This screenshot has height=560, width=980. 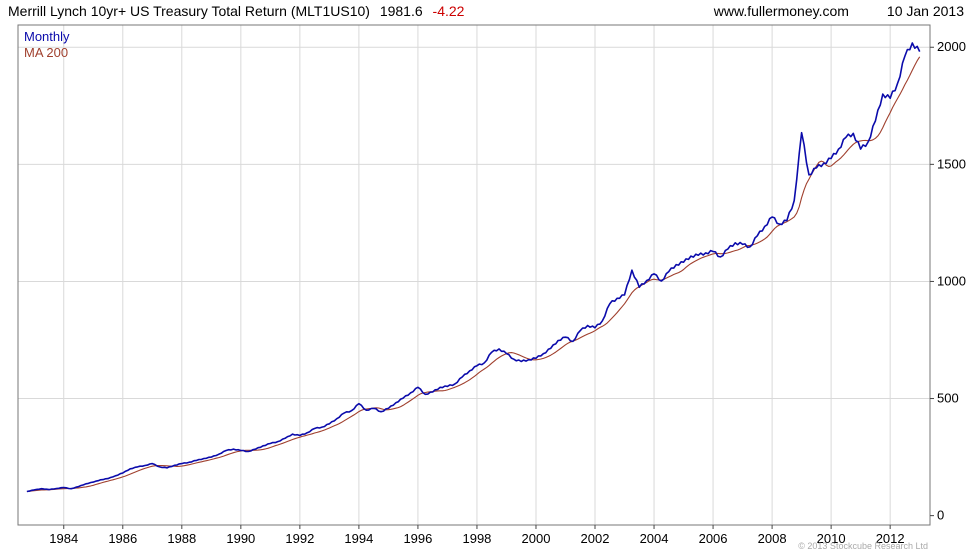 What do you see at coordinates (401, 11) in the screenshot?
I see `last-value: 1981.6` at bounding box center [401, 11].